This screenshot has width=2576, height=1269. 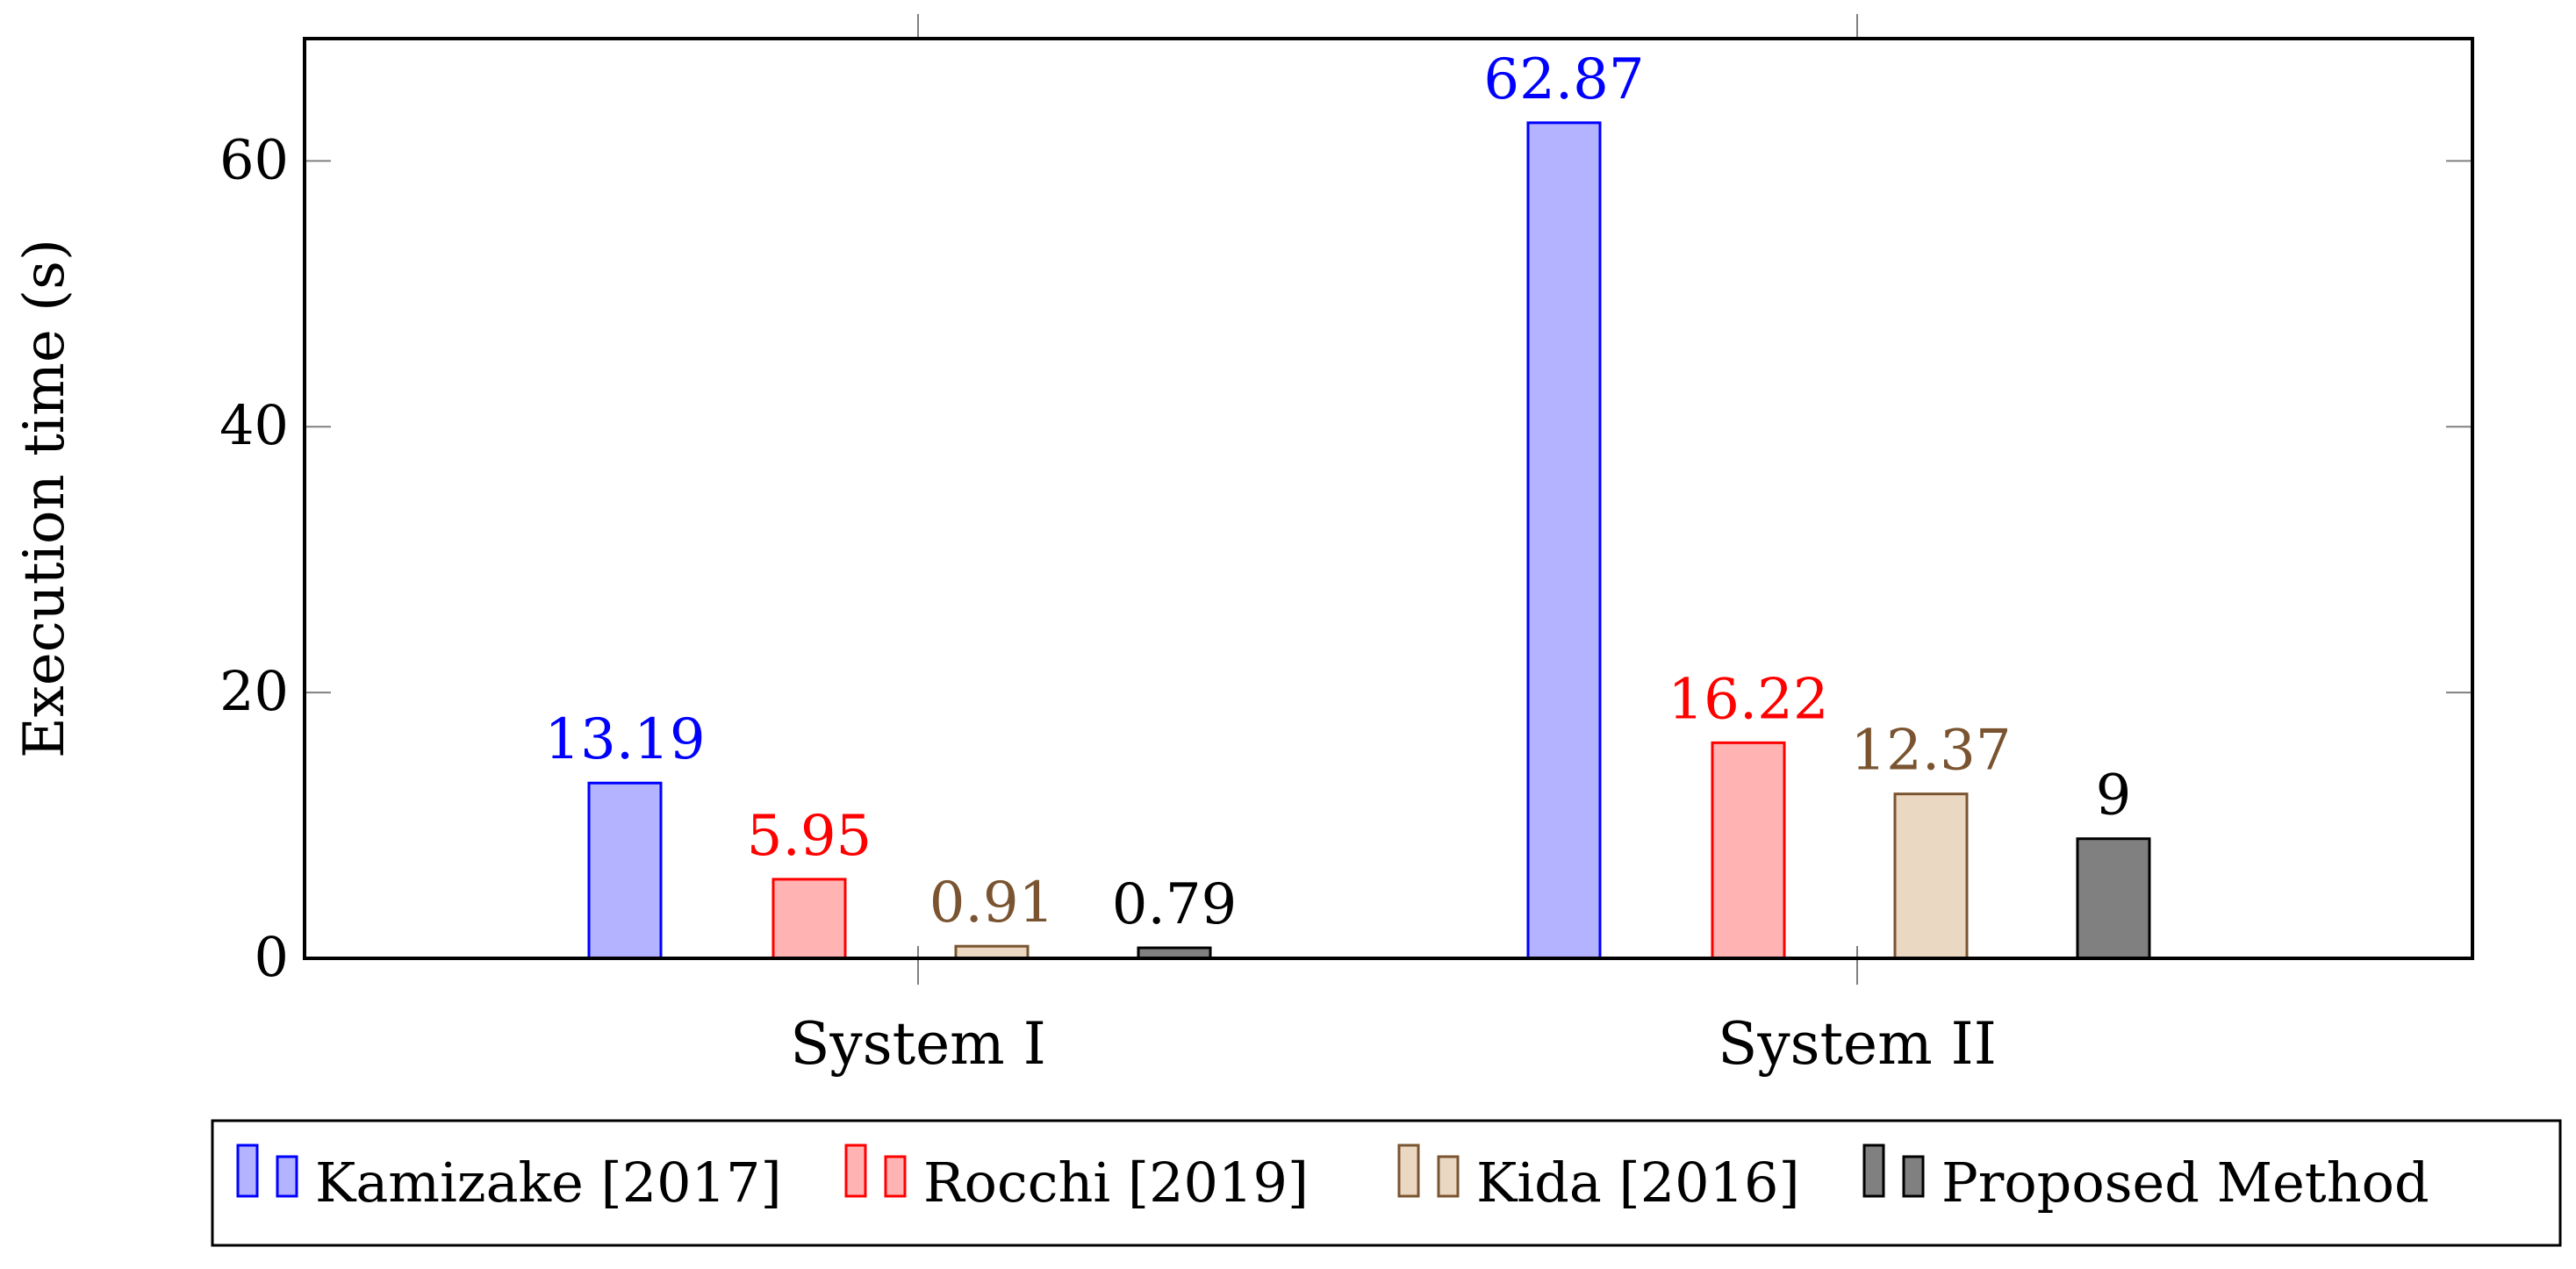 What do you see at coordinates (1564, 79) in the screenshot?
I see `data-label: 62.87` at bounding box center [1564, 79].